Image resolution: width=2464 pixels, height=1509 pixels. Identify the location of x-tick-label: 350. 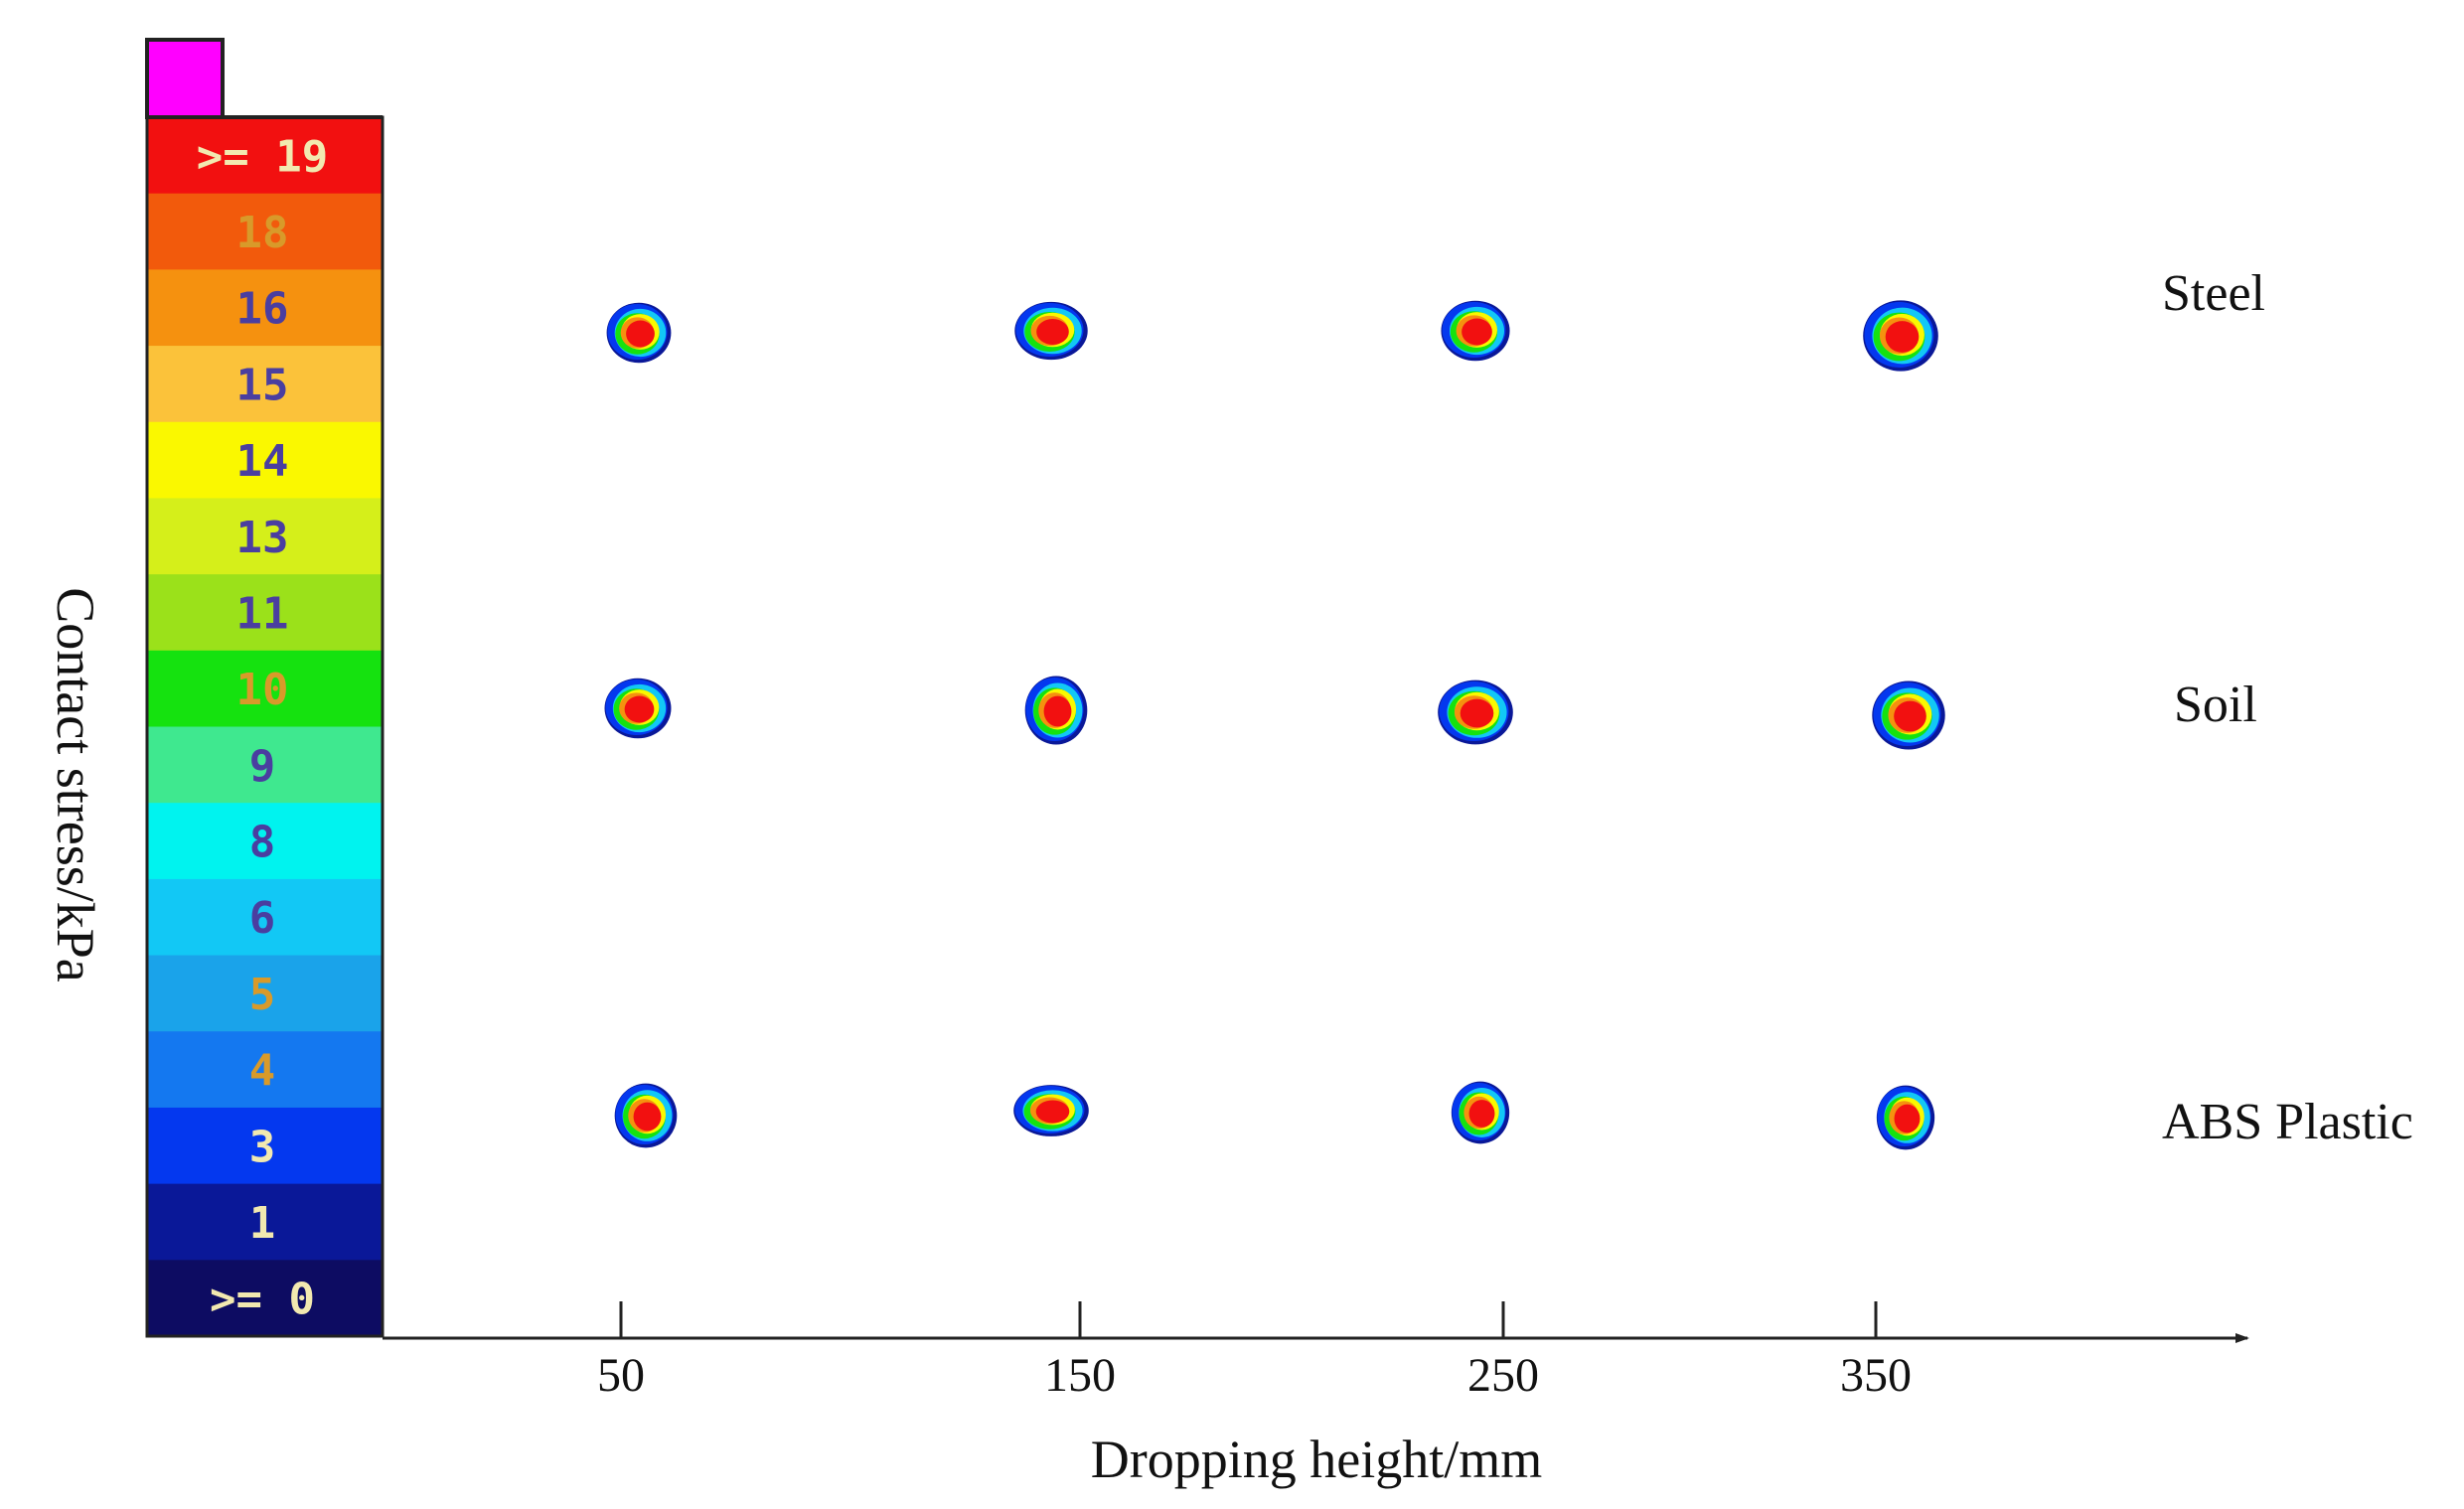
(1876, 1376).